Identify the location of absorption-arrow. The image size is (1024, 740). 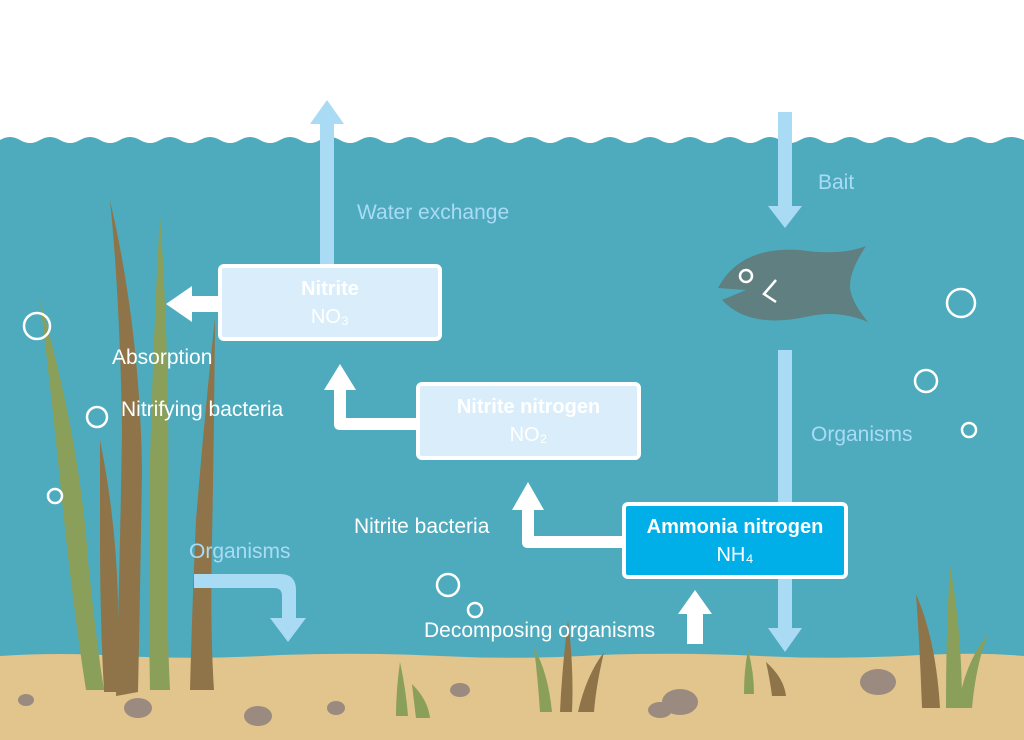
(194, 304).